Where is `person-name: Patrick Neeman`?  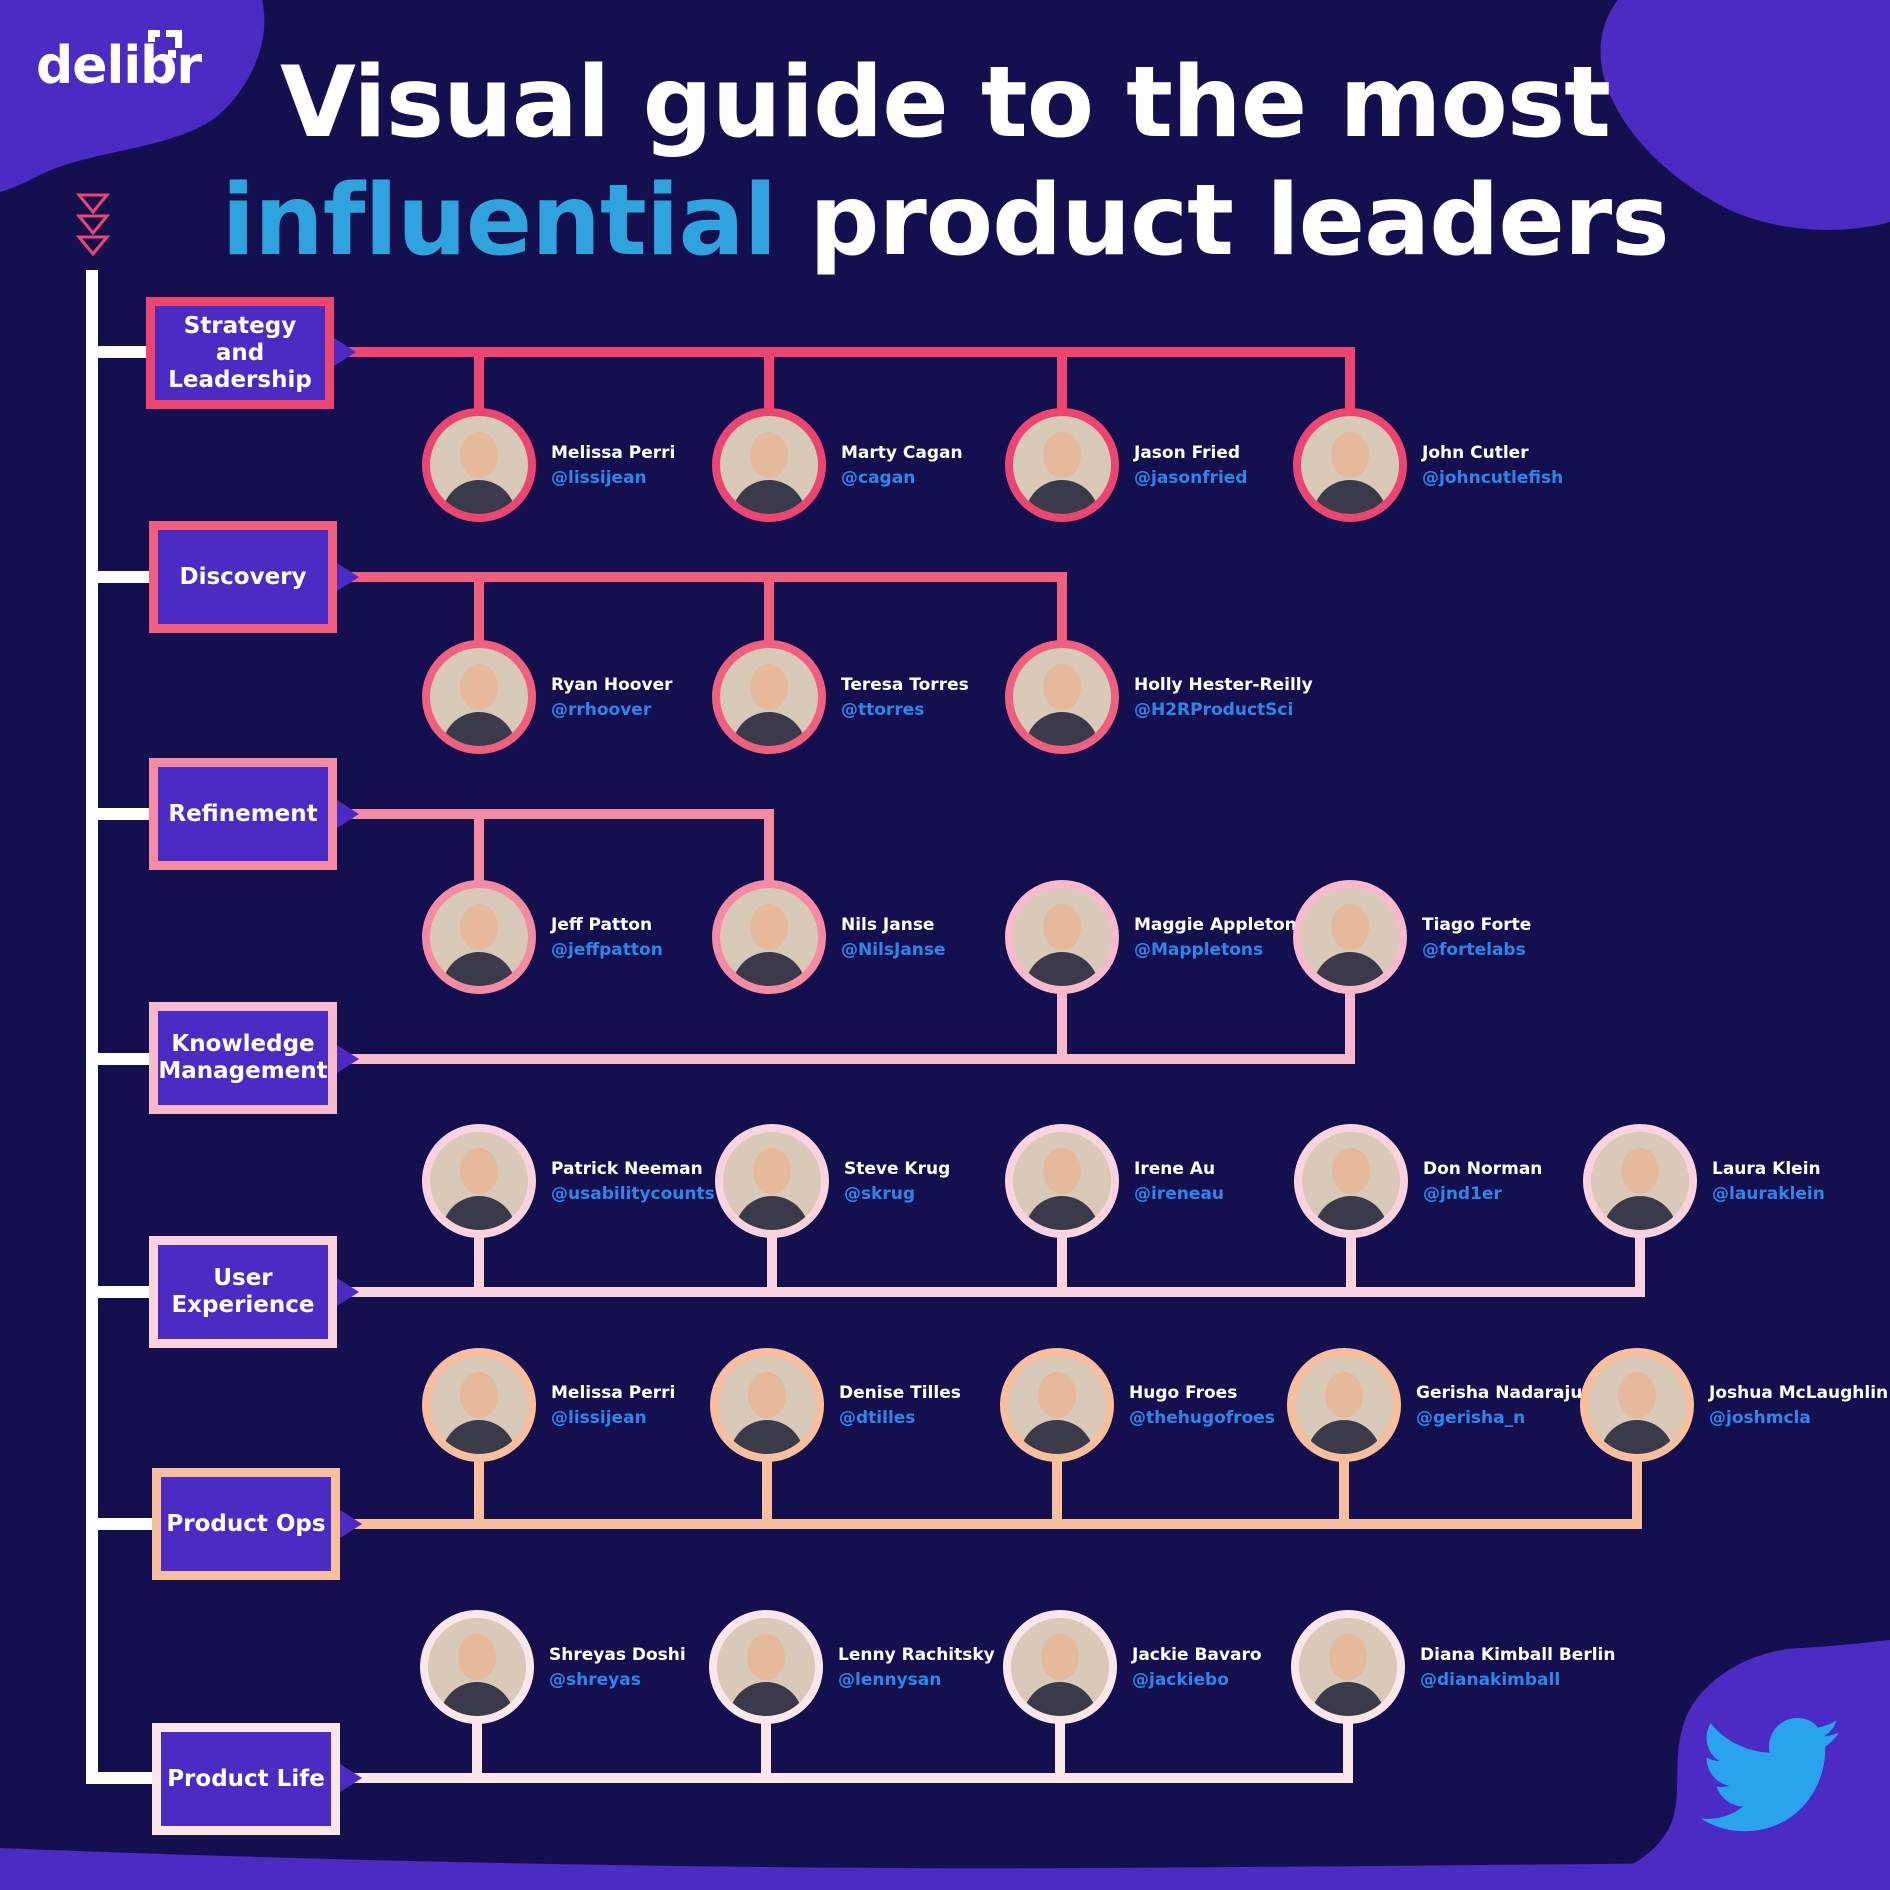
person-name: Patrick Neeman is located at coordinates (627, 1169).